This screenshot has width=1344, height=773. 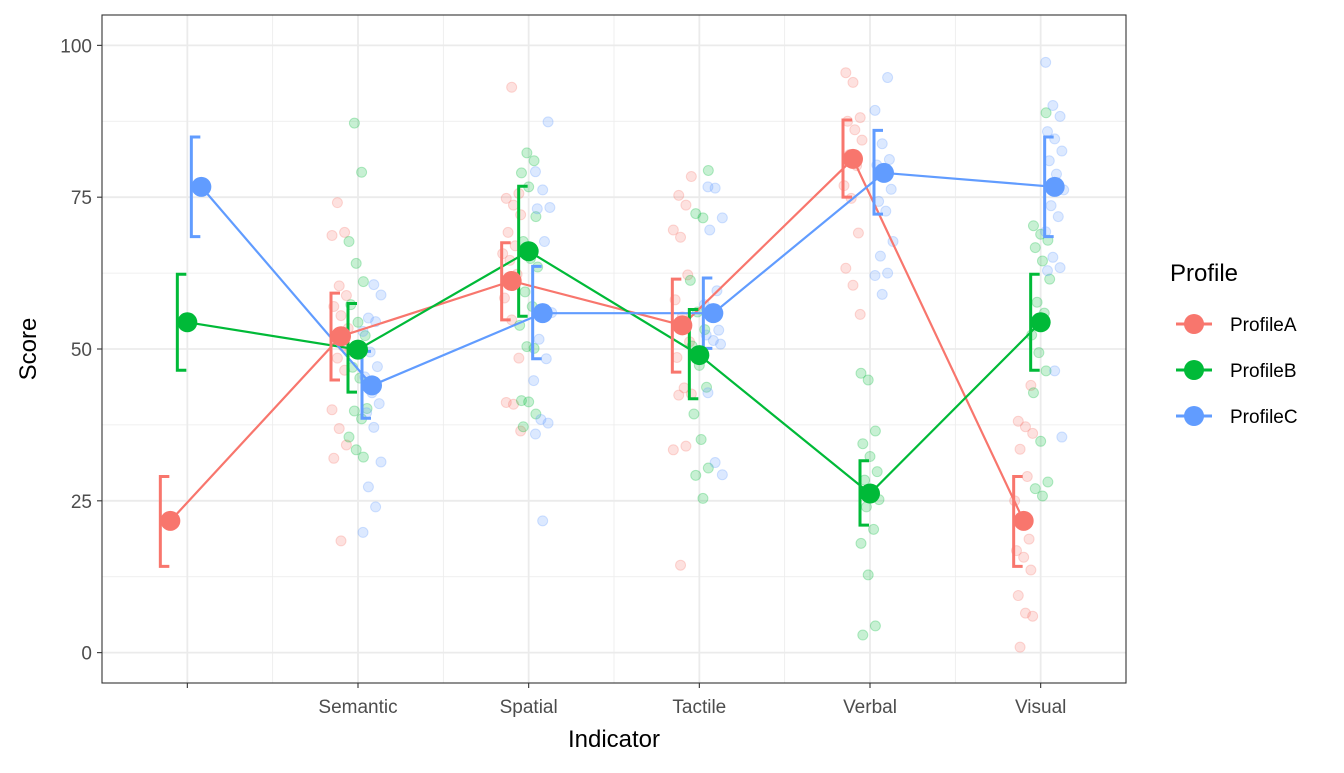 What do you see at coordinates (614, 739) in the screenshot?
I see `x-axis-title: Indicator` at bounding box center [614, 739].